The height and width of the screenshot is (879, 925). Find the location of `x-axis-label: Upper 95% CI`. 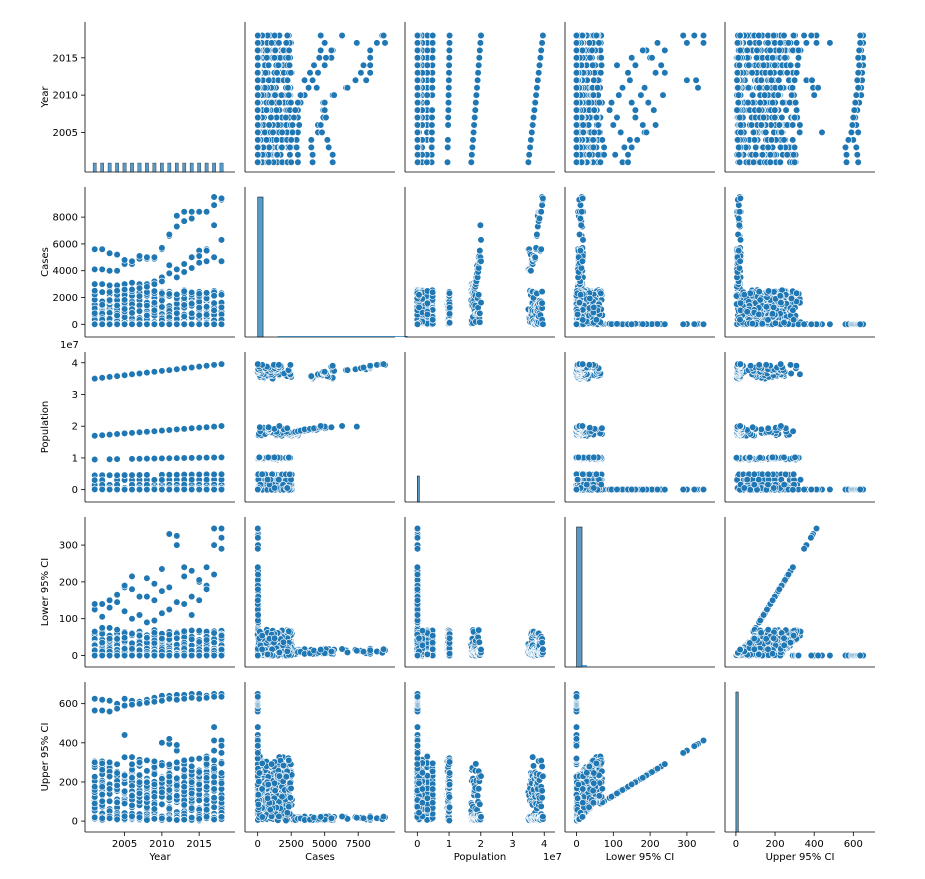

x-axis-label: Upper 95% CI is located at coordinates (800, 857).